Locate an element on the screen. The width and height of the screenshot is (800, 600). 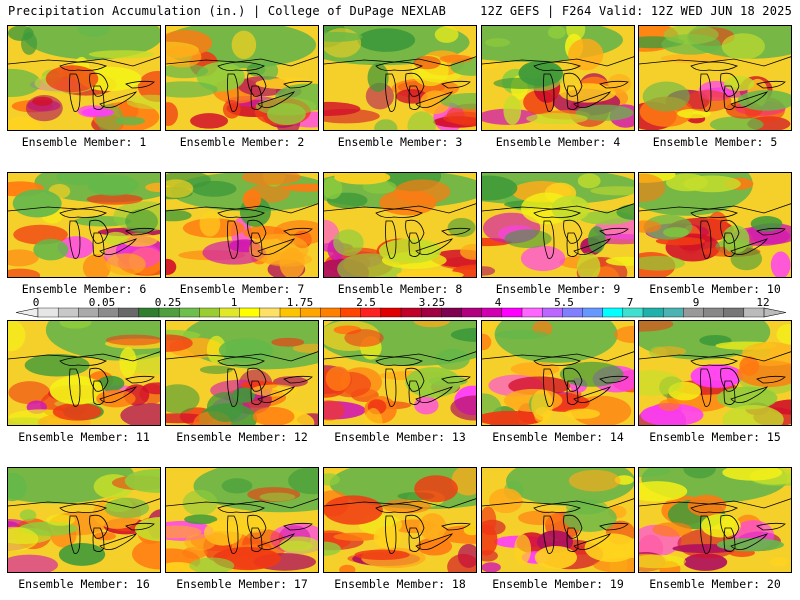
ensemble-member-label: Ensemble Member: 6 is located at coordinates (84, 289).